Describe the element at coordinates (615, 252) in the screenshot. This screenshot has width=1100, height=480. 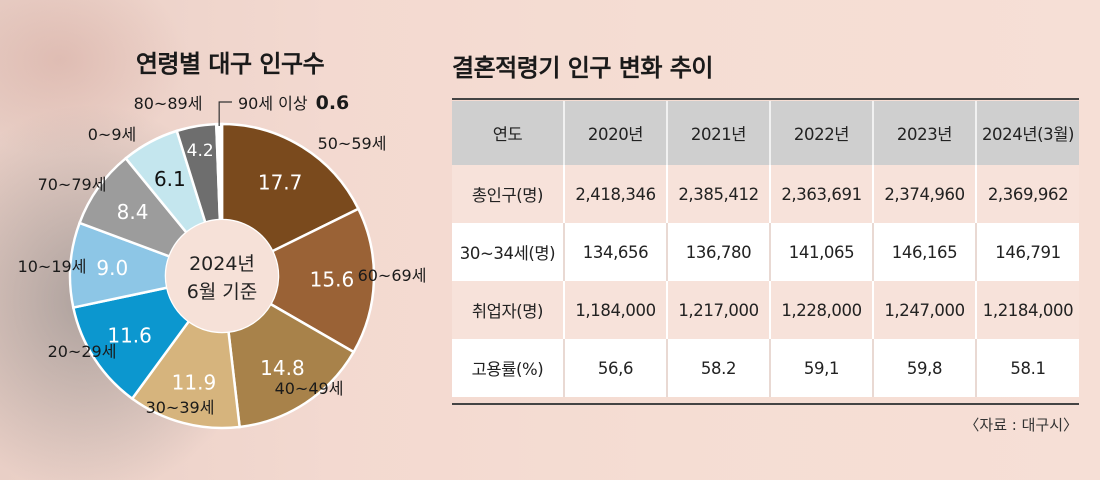
I see `table-cell: 134,656` at that location.